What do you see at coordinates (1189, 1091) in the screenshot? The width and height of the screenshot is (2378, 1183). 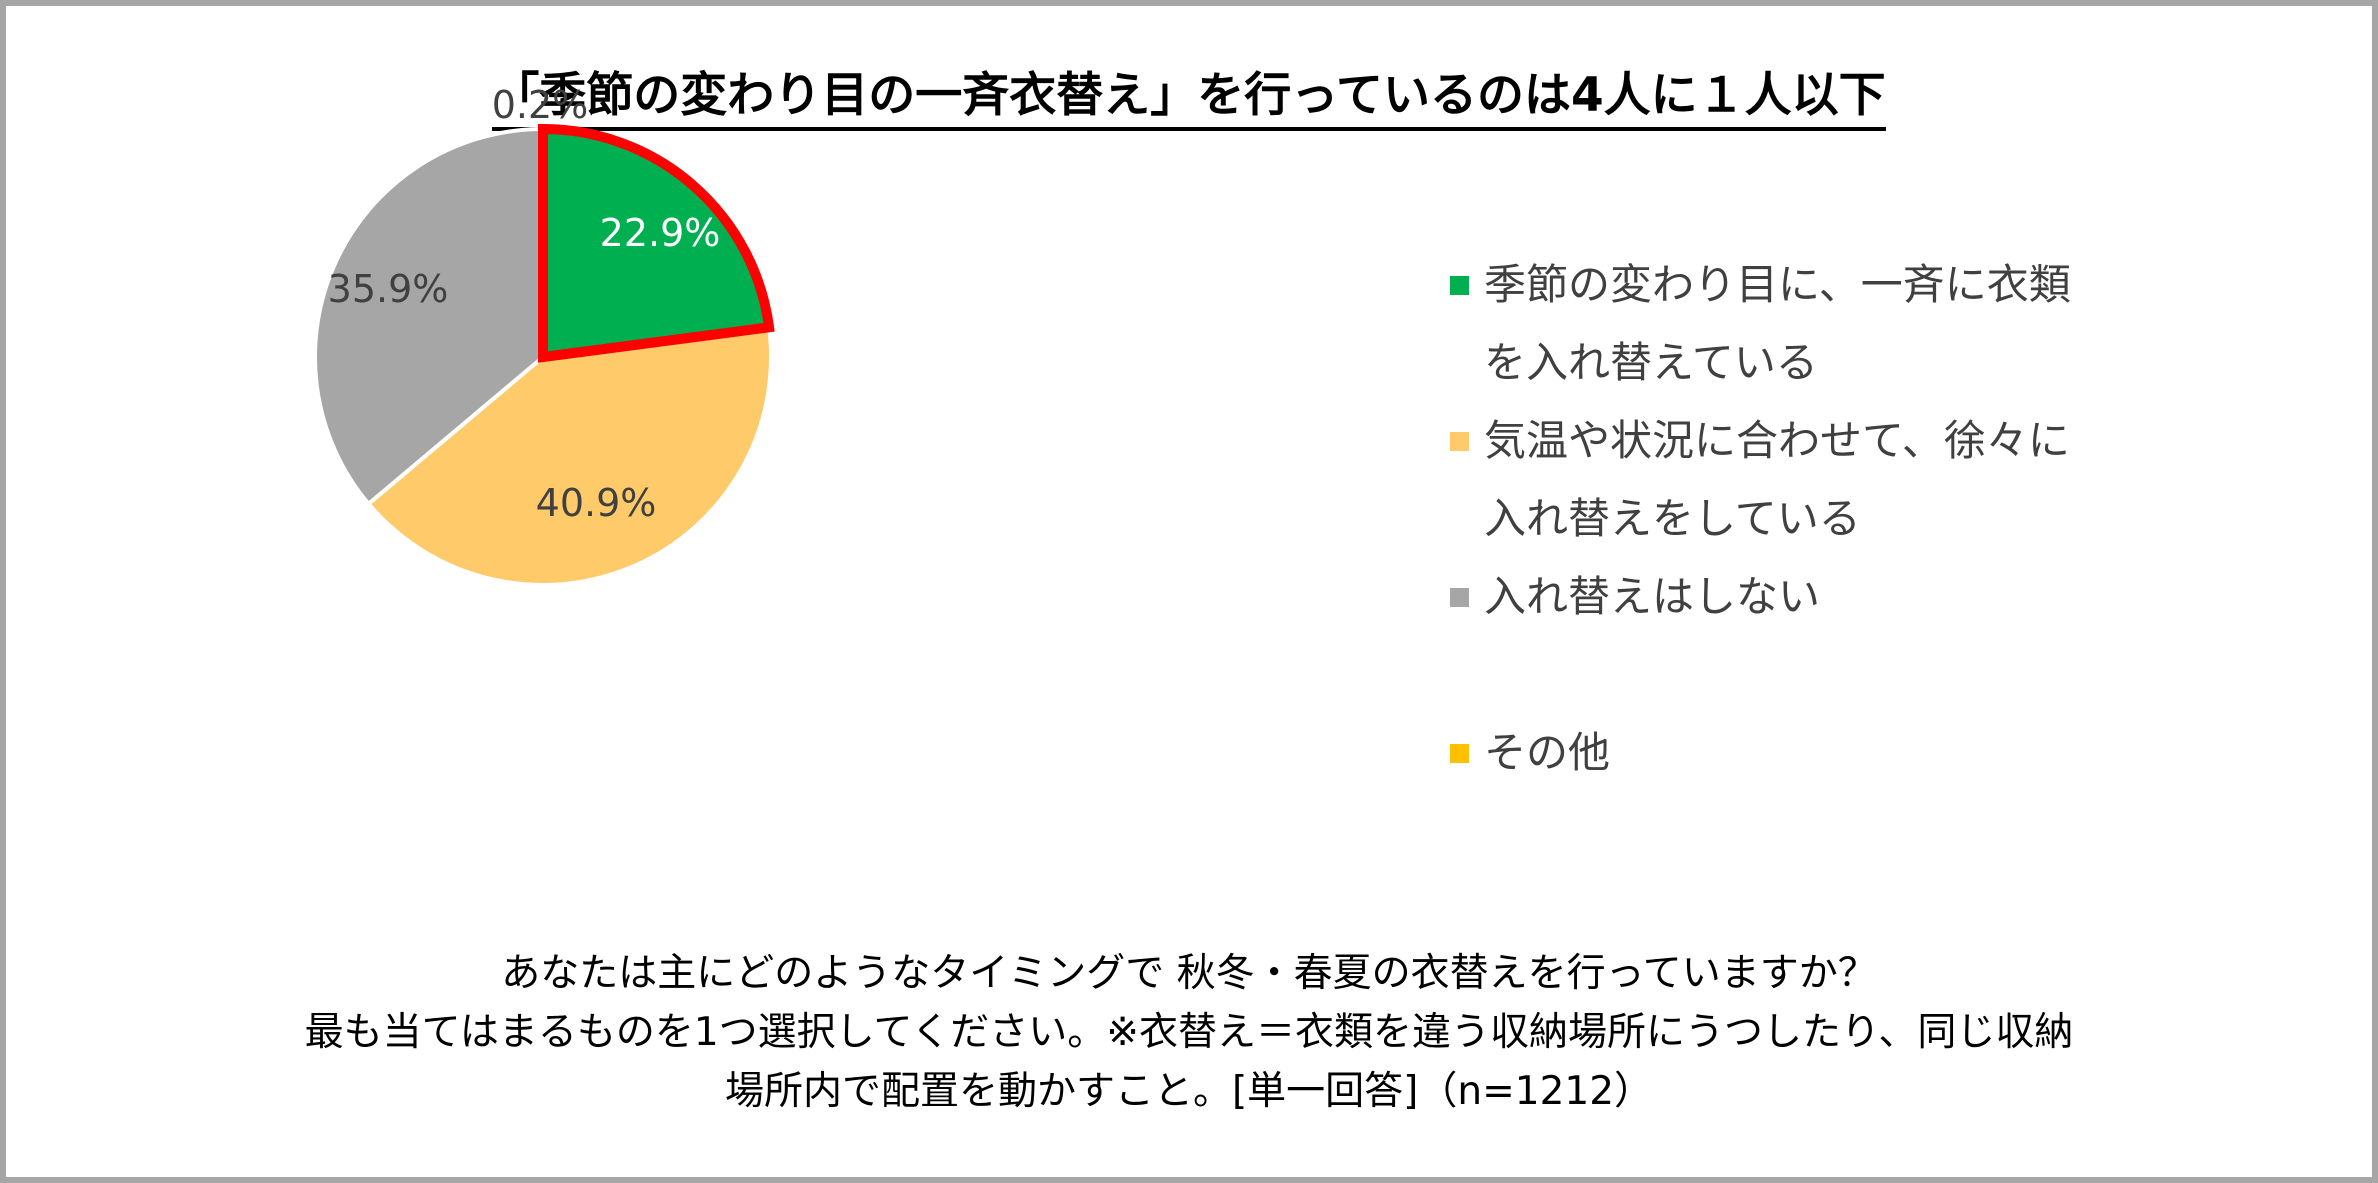 I see `survey-question-line3: 場所内で配置を動かすこと。[単一回答]（n=1212）` at bounding box center [1189, 1091].